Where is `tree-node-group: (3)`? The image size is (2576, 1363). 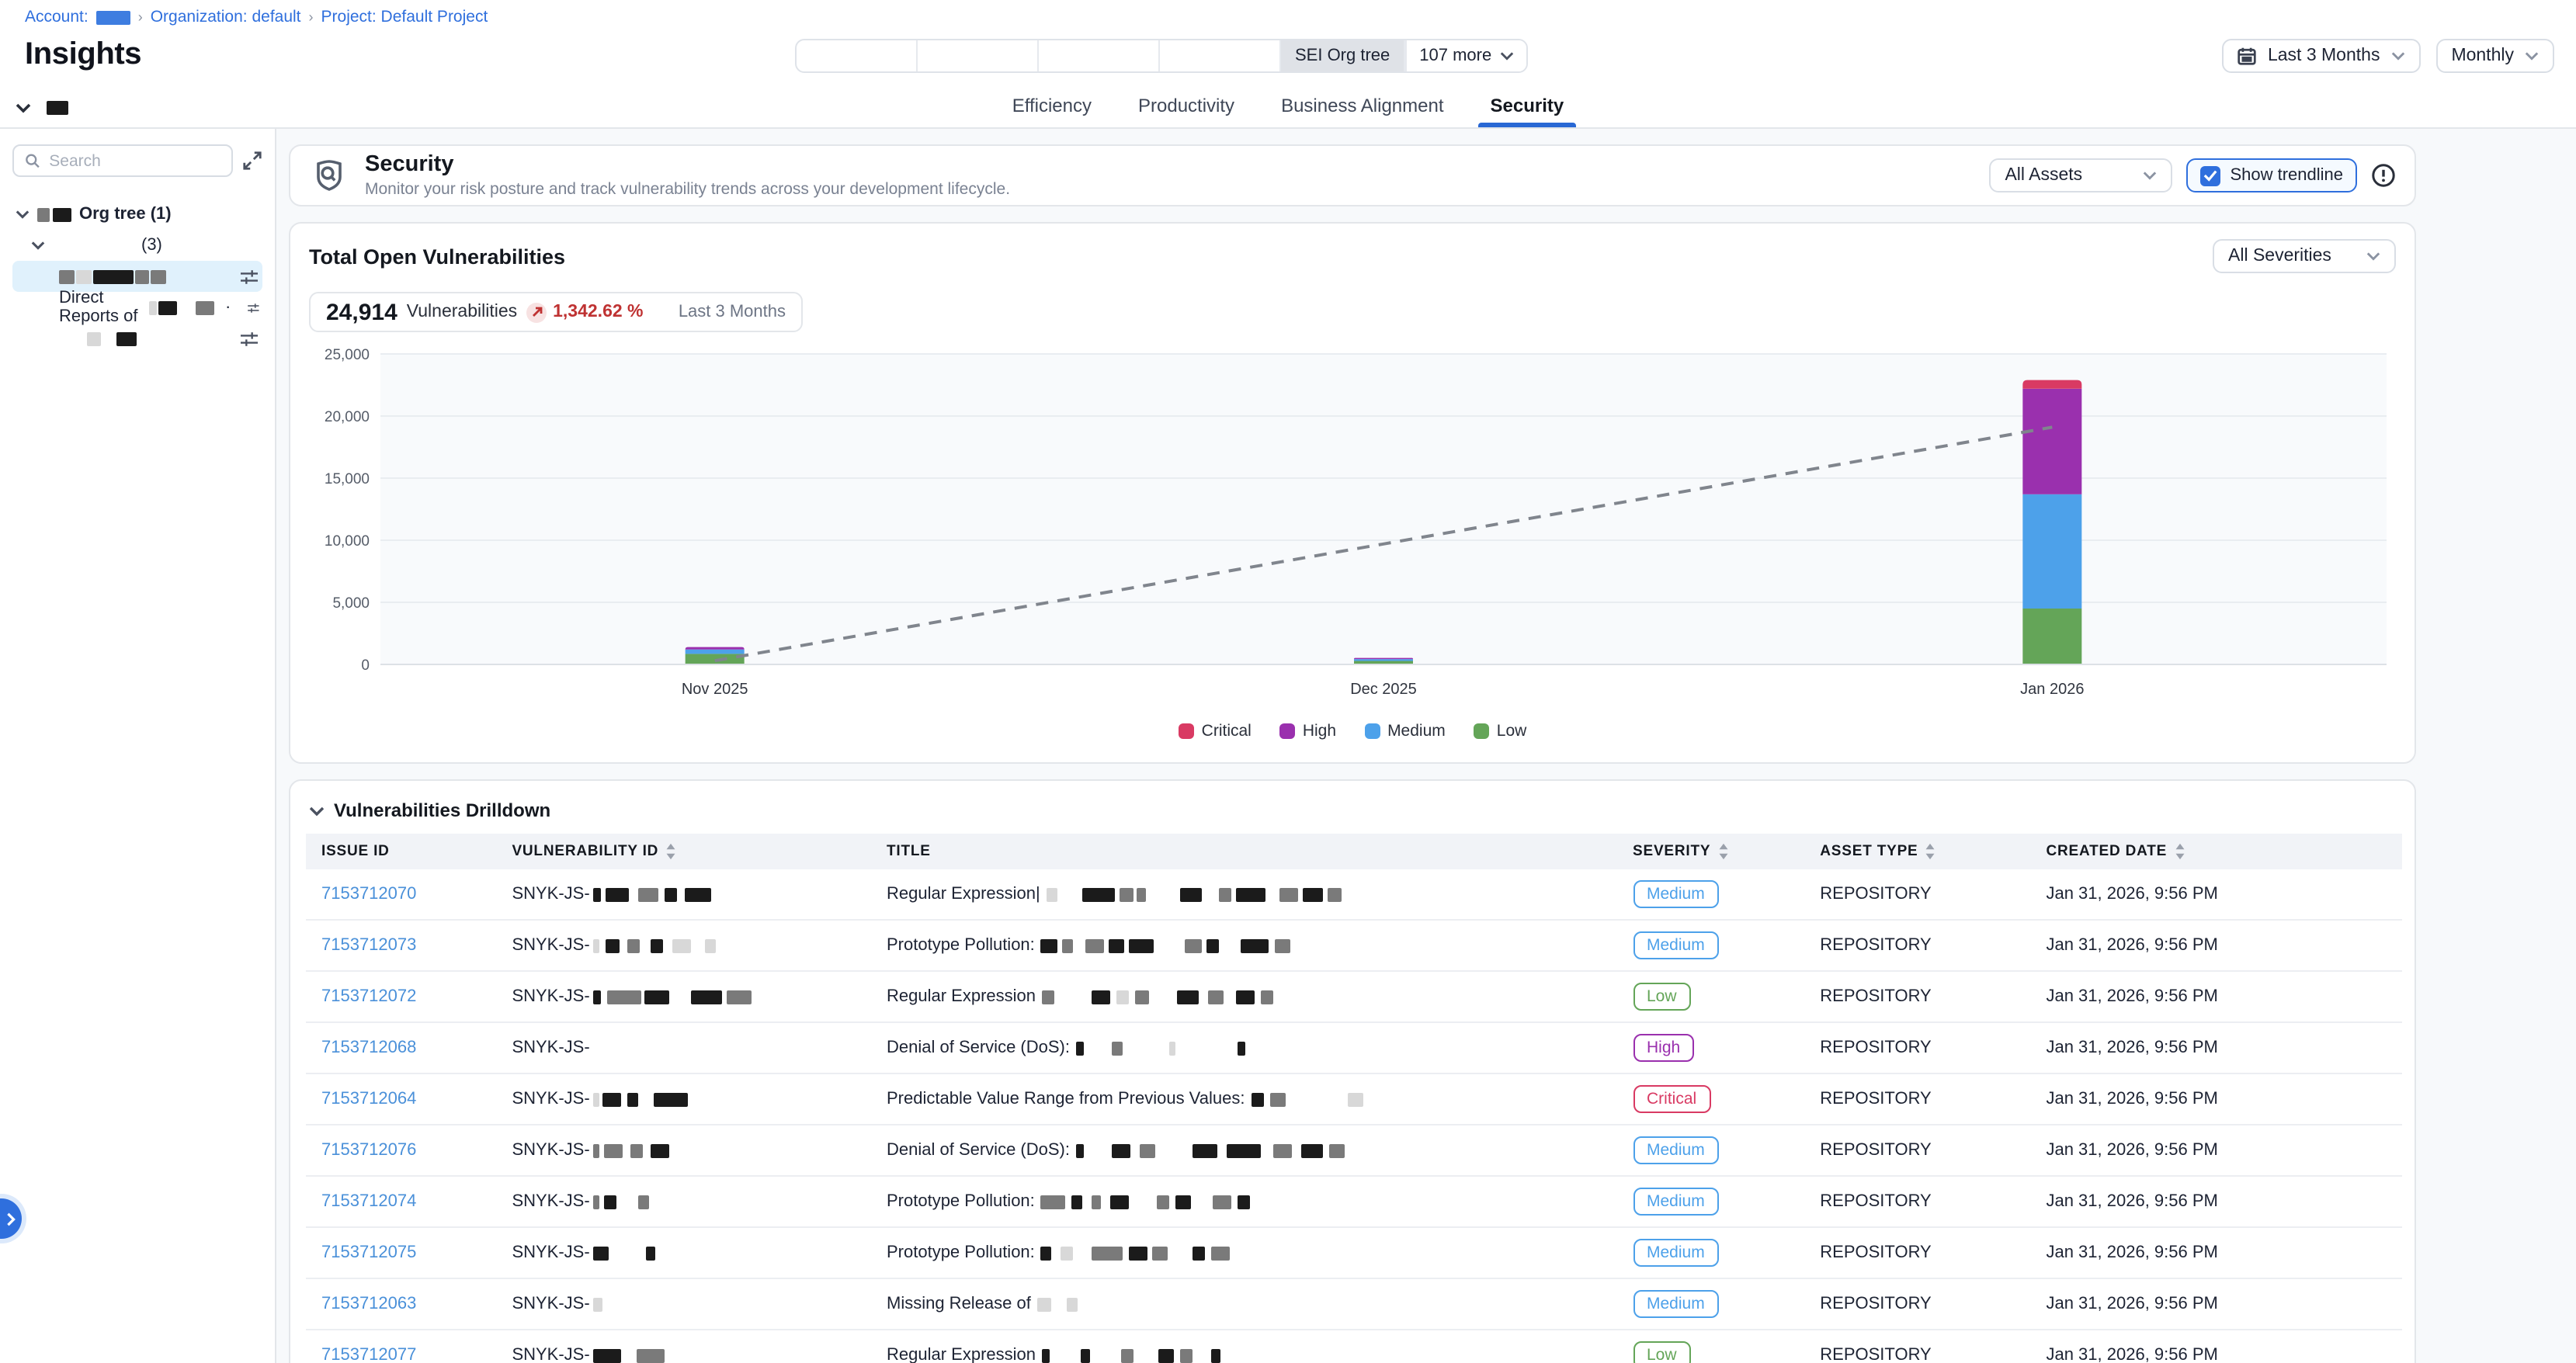
tree-node-group: (3) is located at coordinates (137, 246).